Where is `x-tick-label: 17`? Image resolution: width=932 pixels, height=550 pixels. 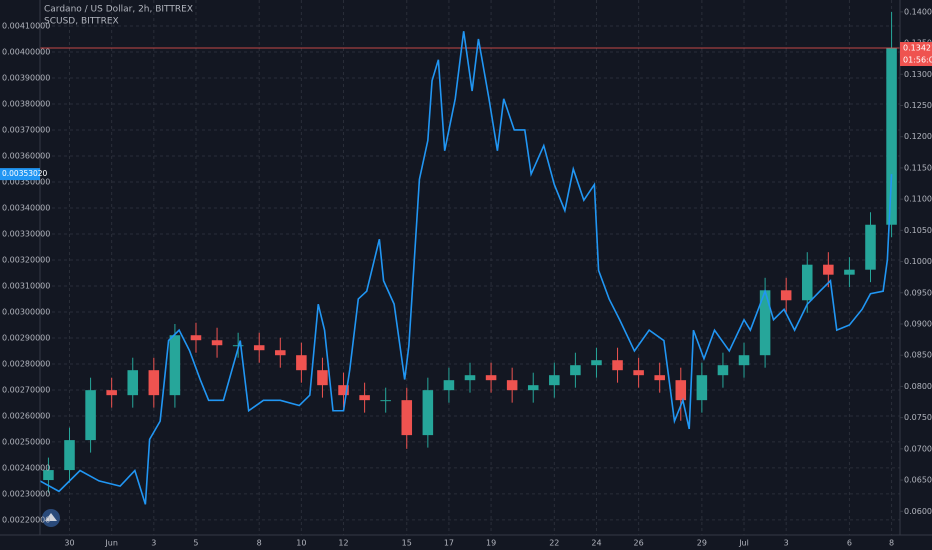
x-tick-label: 17 is located at coordinates (449, 543).